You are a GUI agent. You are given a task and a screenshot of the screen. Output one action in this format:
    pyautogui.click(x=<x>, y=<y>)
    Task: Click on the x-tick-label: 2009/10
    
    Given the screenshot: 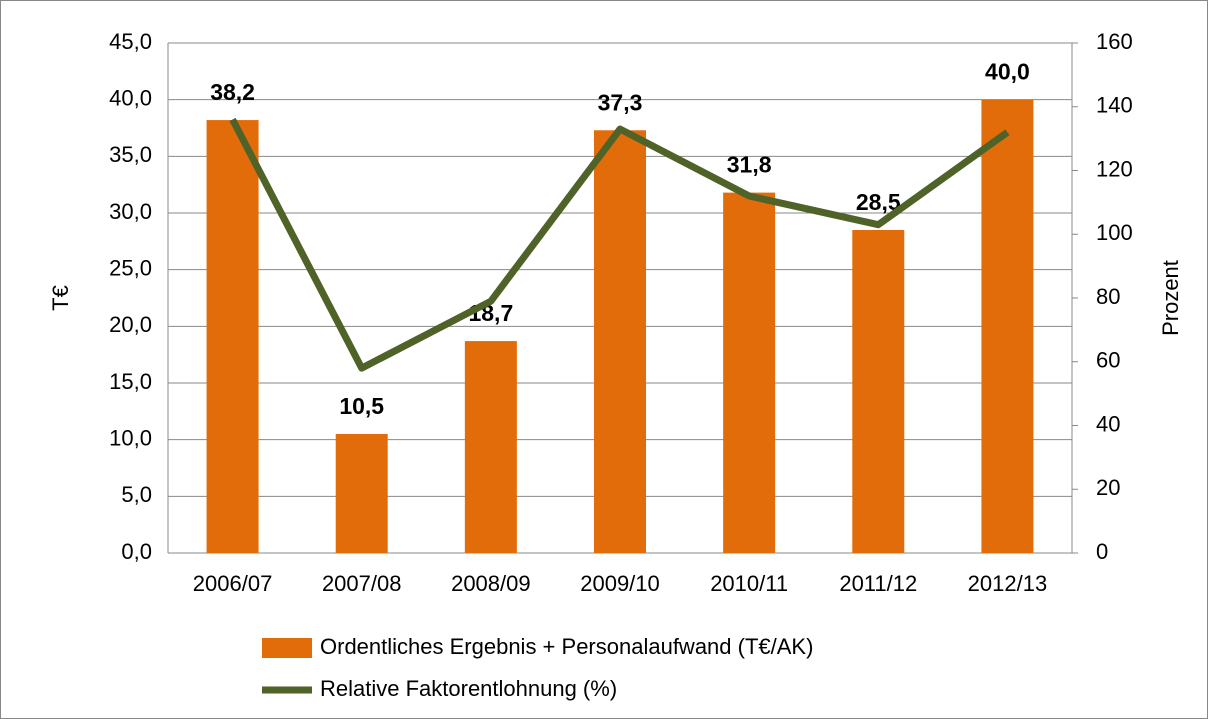 What is the action you would take?
    pyautogui.click(x=620, y=583)
    